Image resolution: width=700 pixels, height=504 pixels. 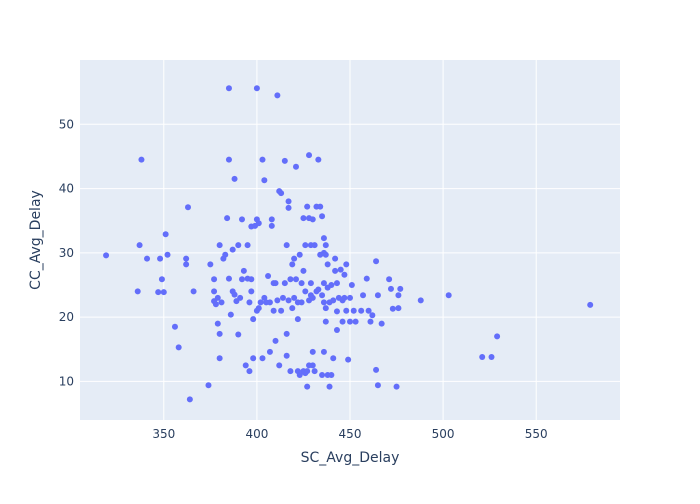 What do you see at coordinates (66, 189) in the screenshot?
I see `y-tick-label: 40` at bounding box center [66, 189].